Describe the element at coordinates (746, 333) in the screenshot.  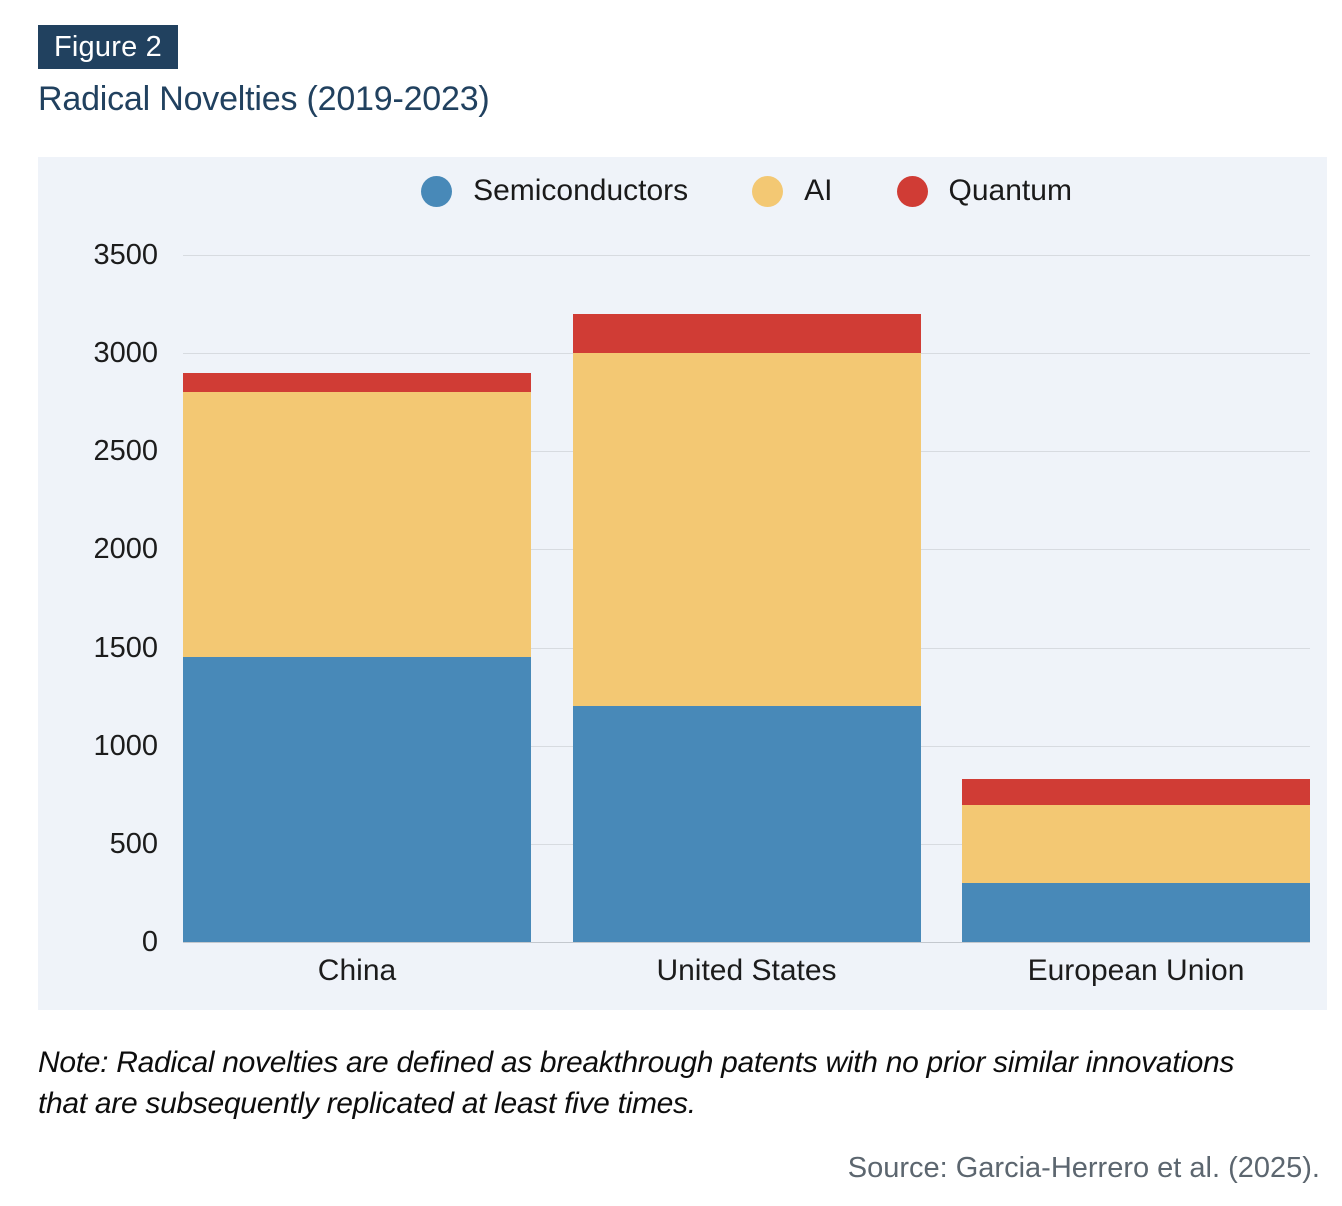
I see `bar-united-states-quantum` at that location.